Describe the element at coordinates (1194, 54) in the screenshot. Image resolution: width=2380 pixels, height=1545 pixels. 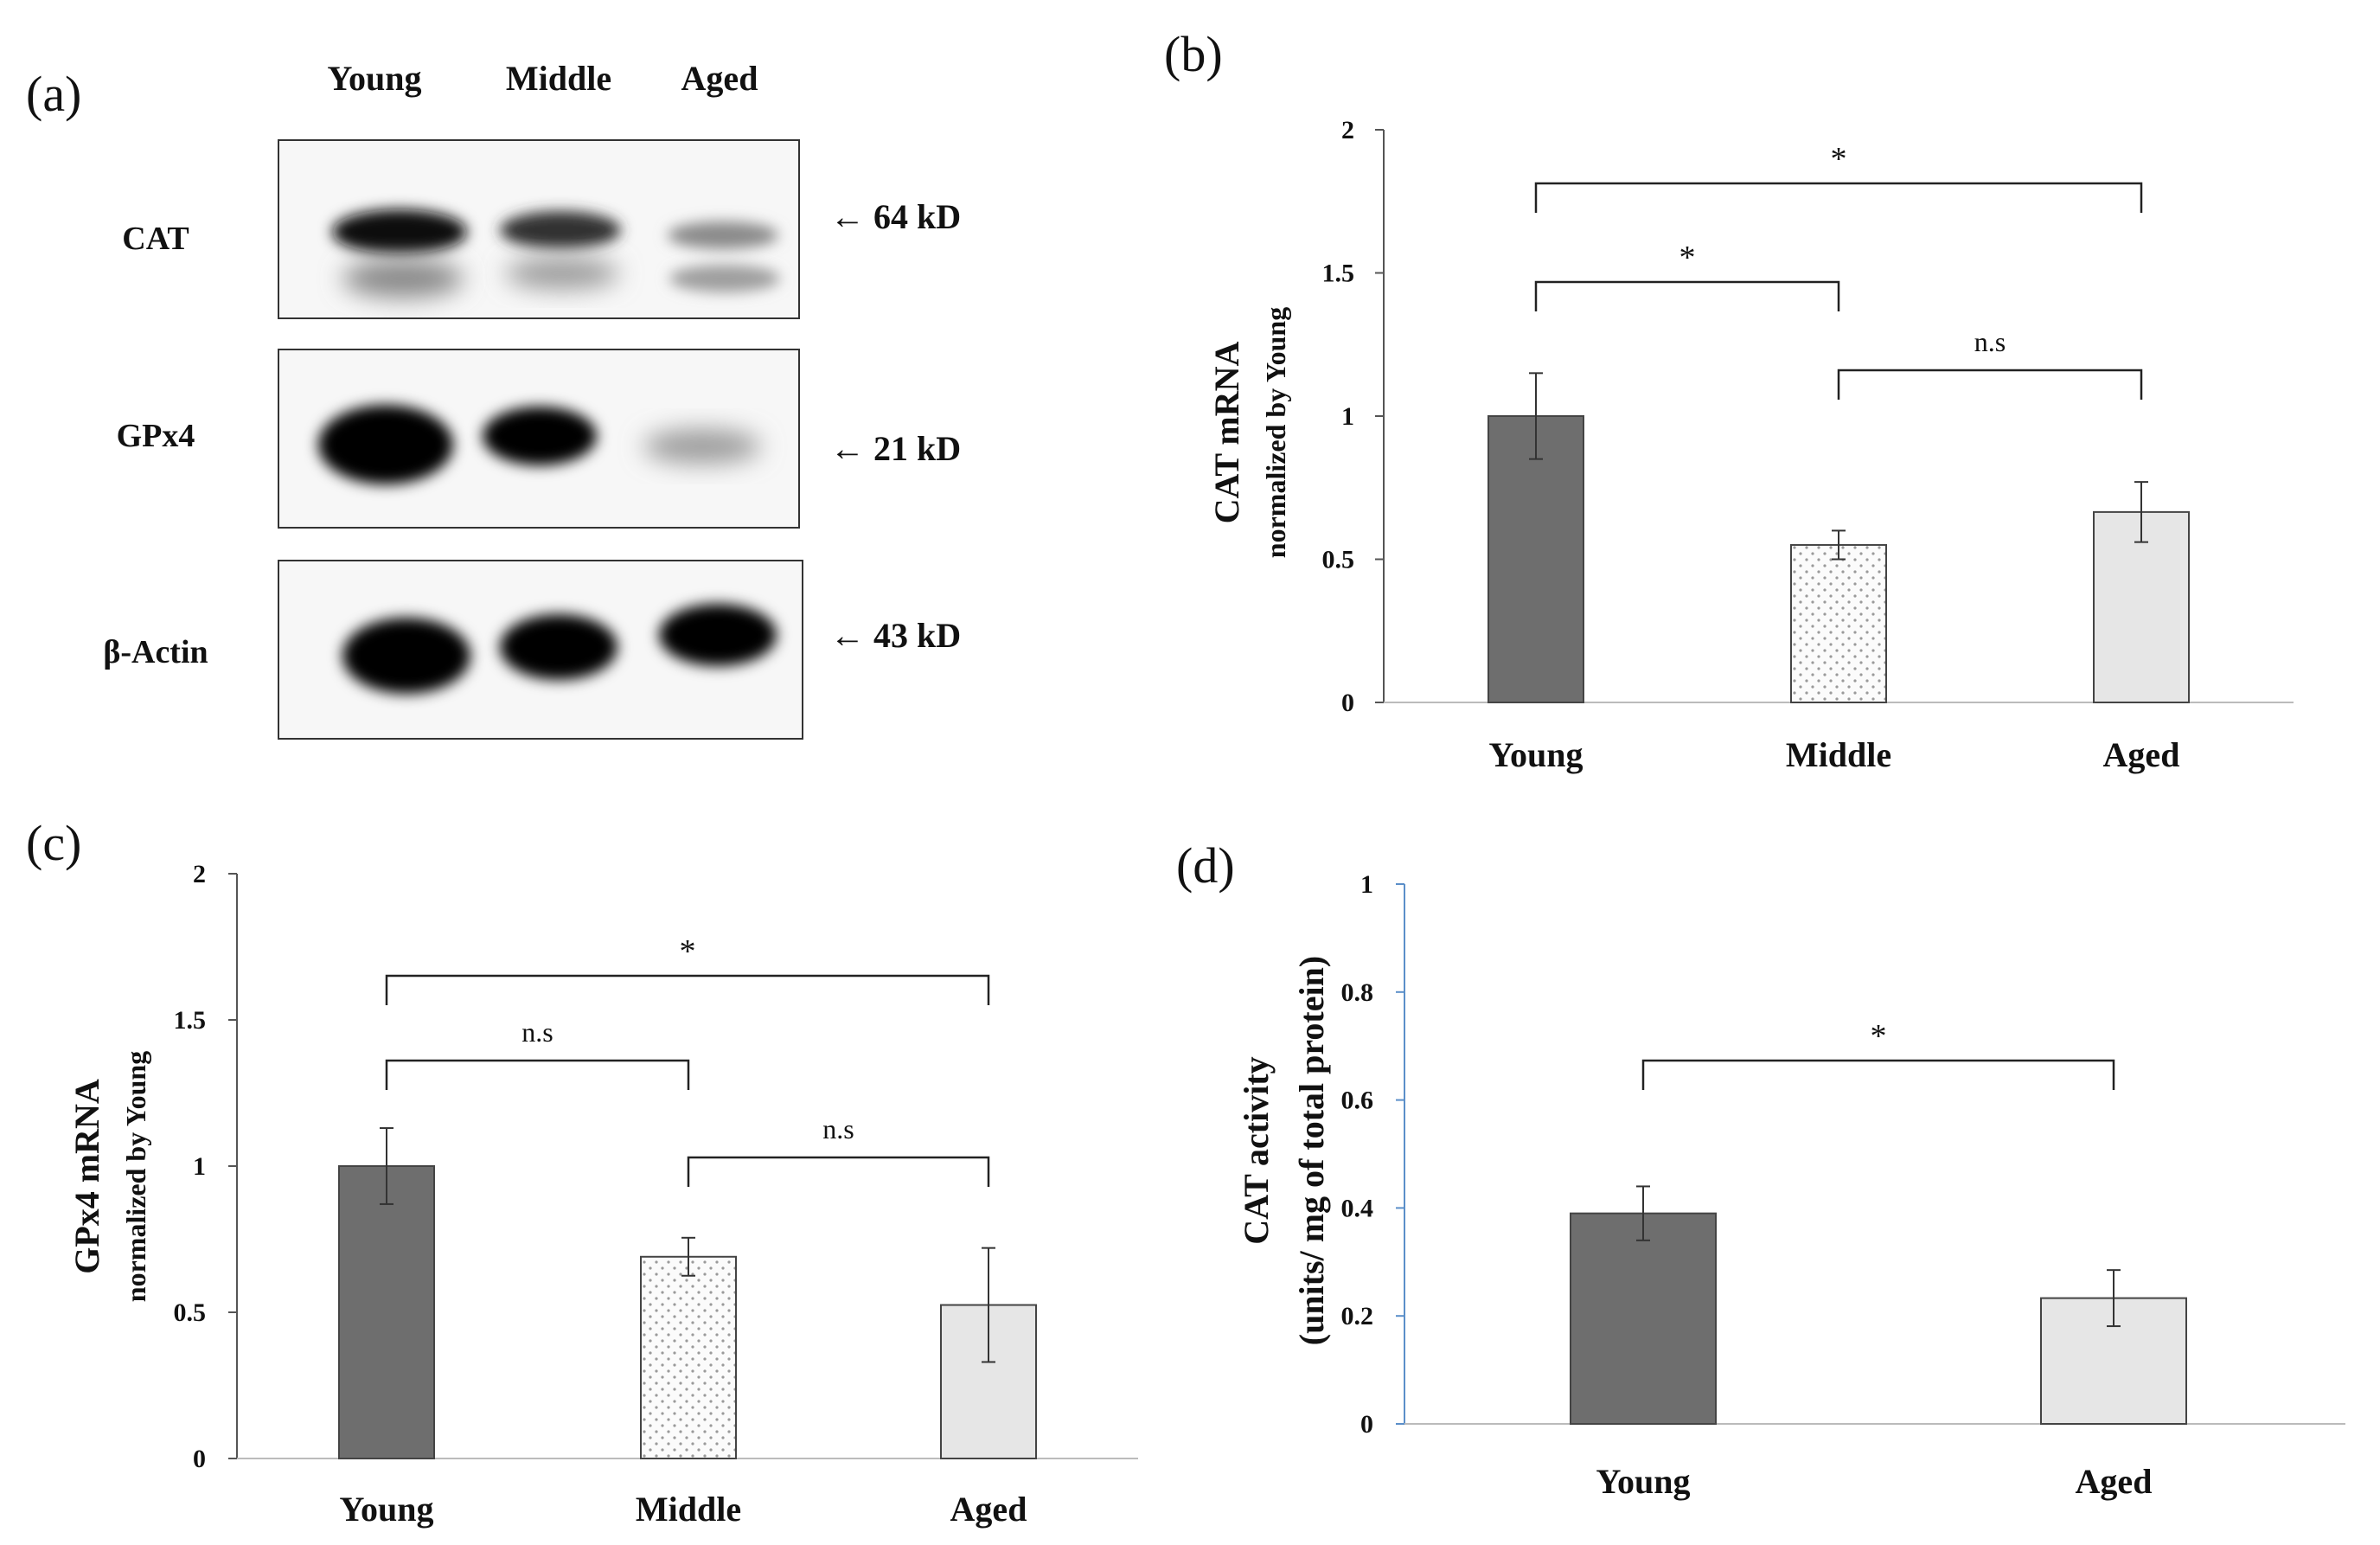
I see `panel-b-label: (b)` at that location.